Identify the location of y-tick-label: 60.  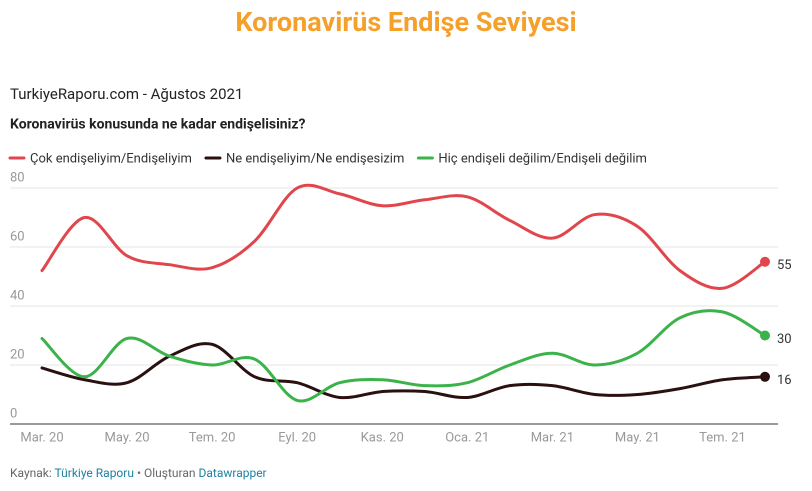
(17, 236).